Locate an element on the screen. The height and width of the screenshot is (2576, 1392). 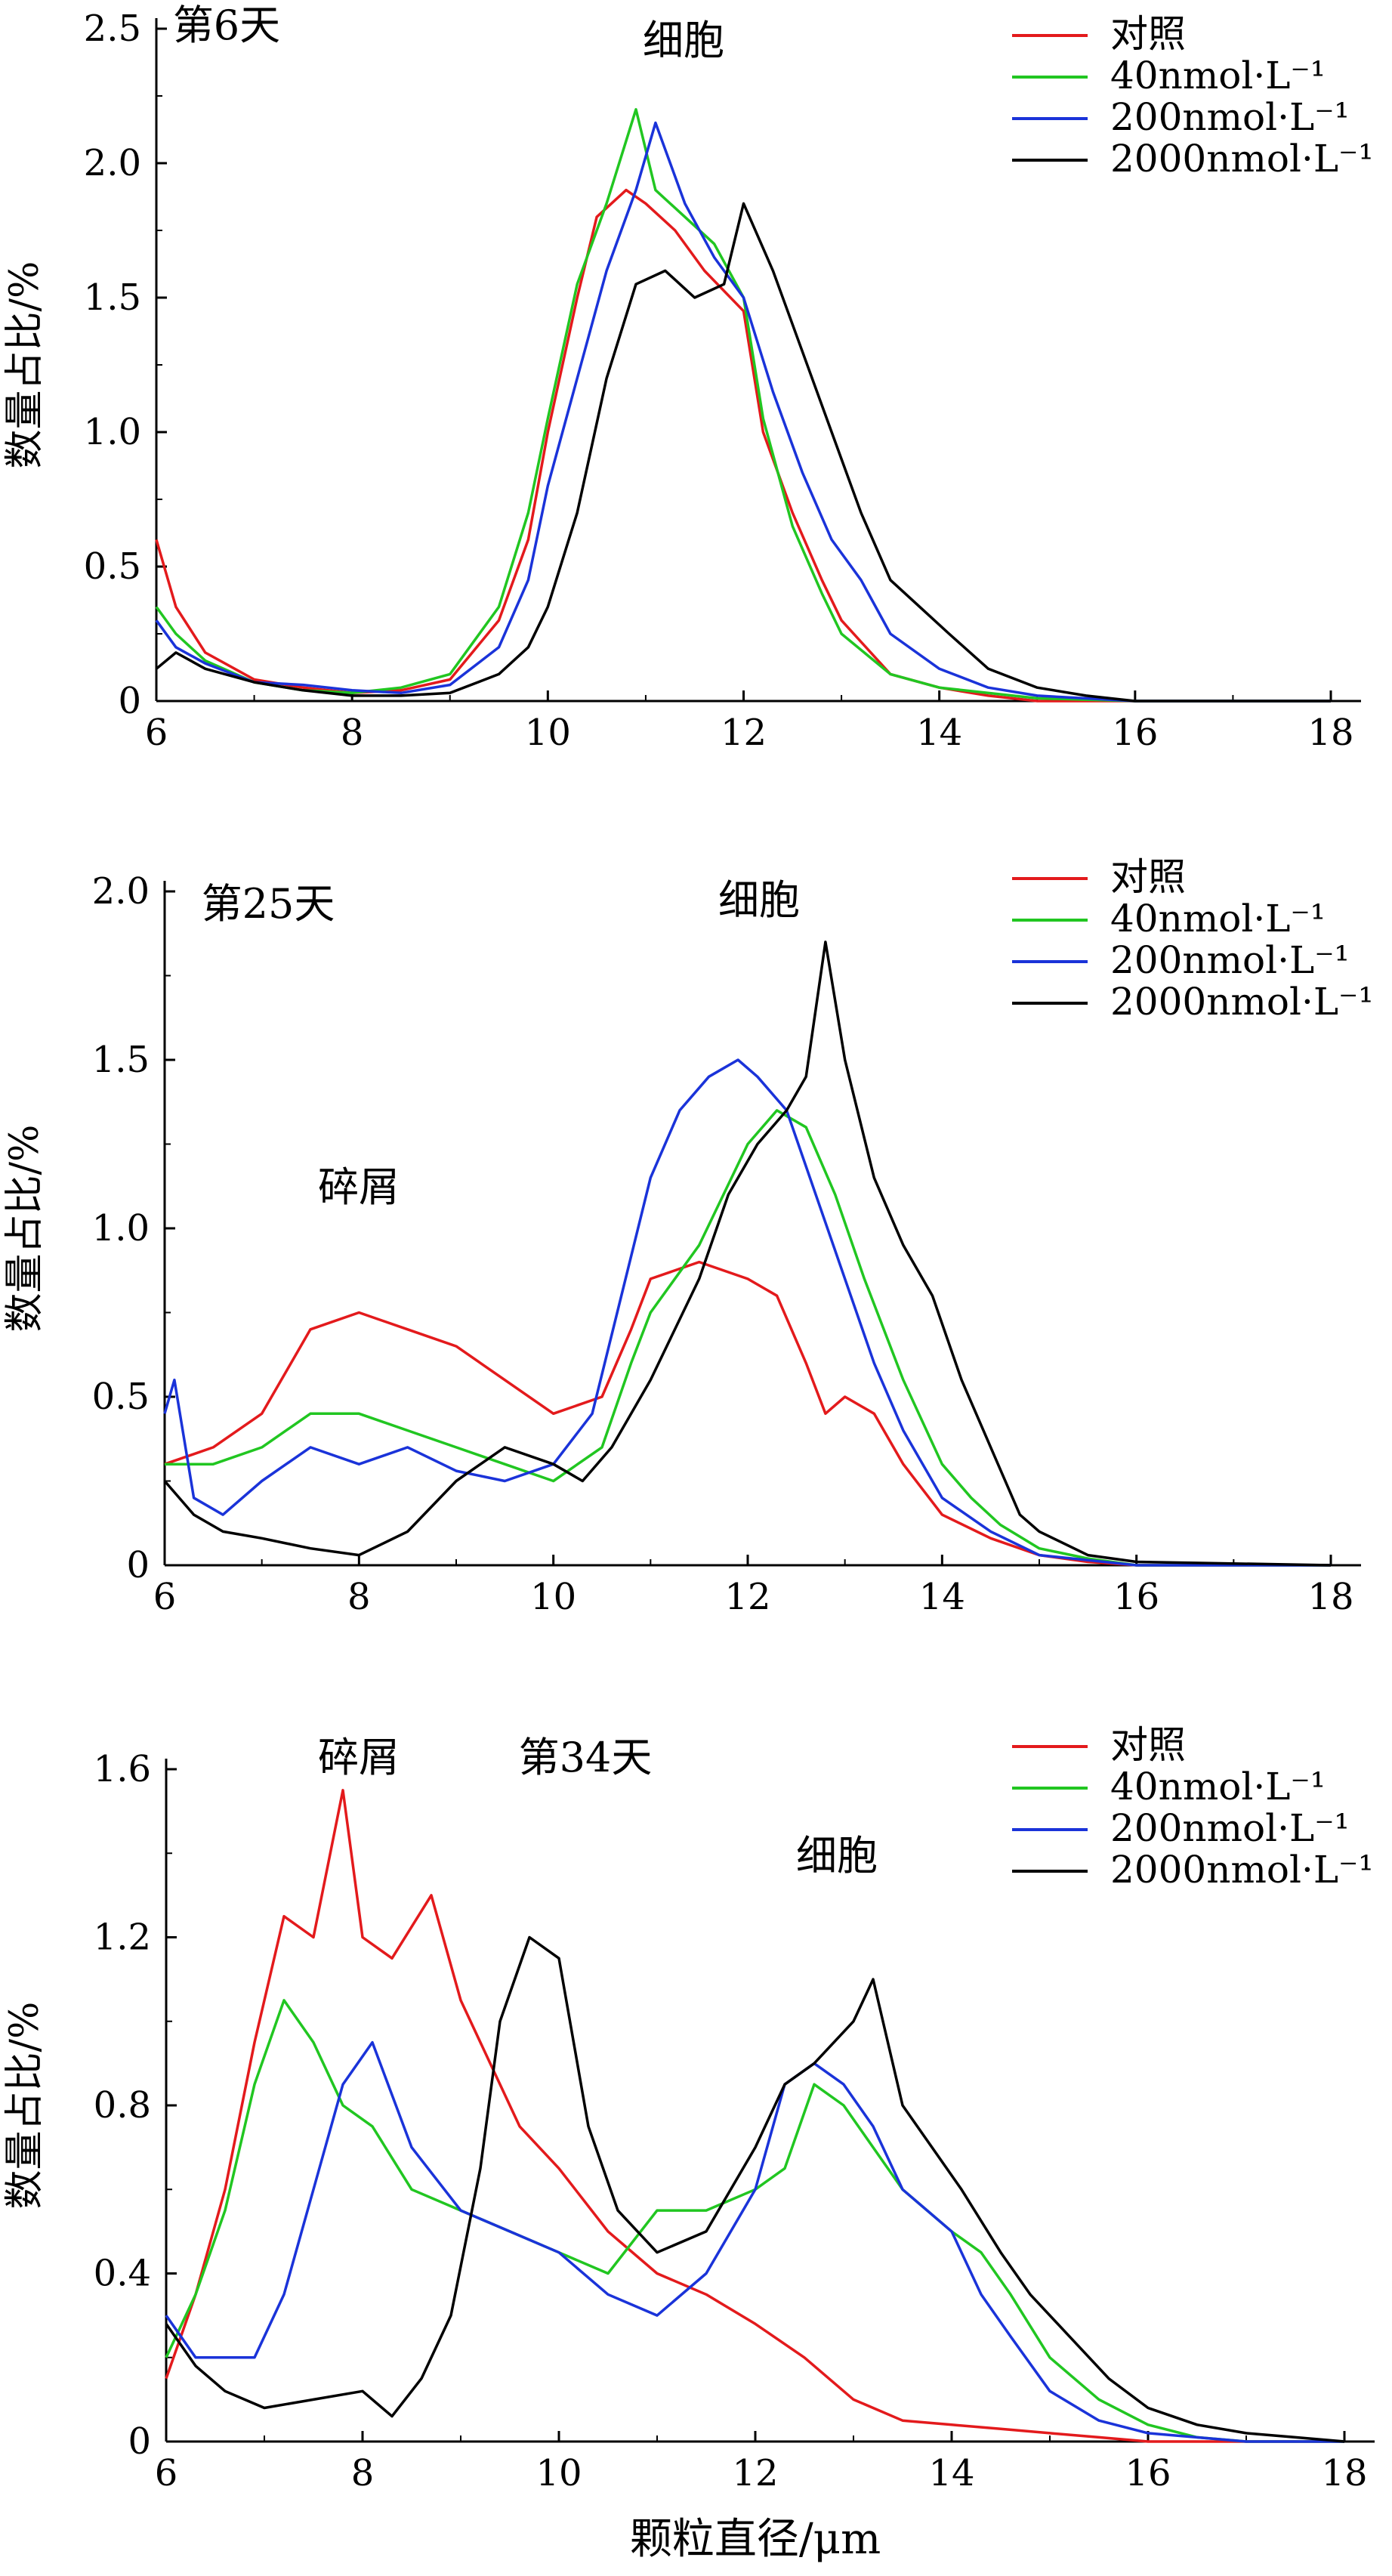
y-tick-label: 2.5 is located at coordinates (112, 29).